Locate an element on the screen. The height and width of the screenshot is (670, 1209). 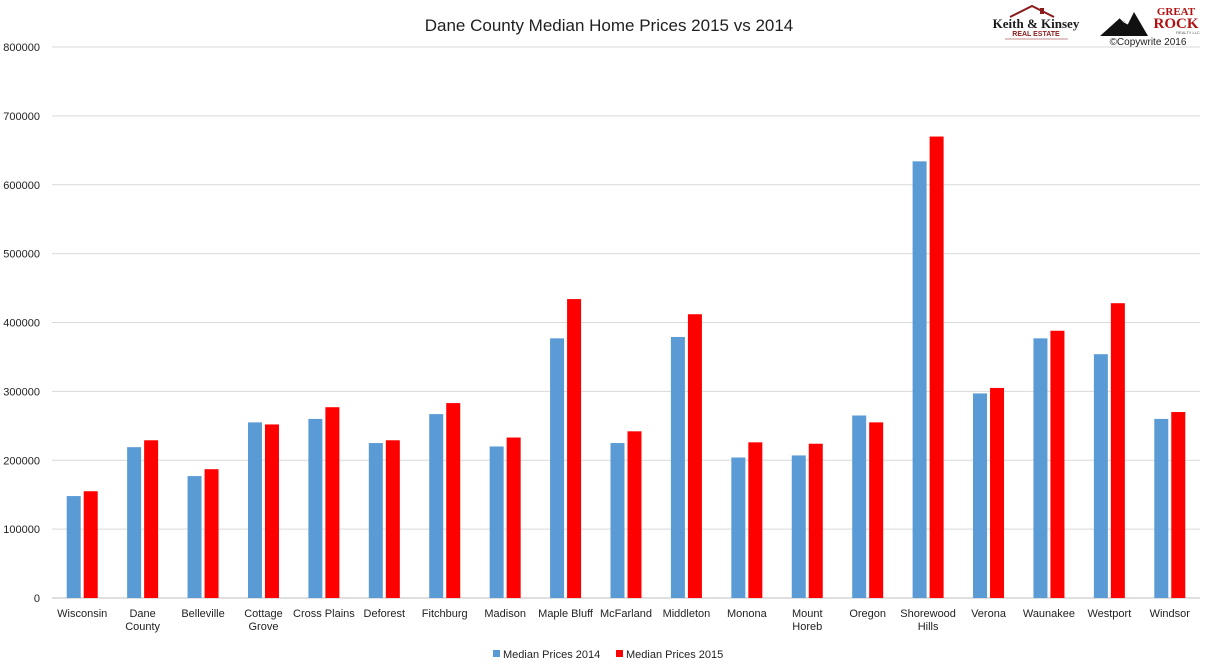
legend-swatch-2015 is located at coordinates (619, 653).